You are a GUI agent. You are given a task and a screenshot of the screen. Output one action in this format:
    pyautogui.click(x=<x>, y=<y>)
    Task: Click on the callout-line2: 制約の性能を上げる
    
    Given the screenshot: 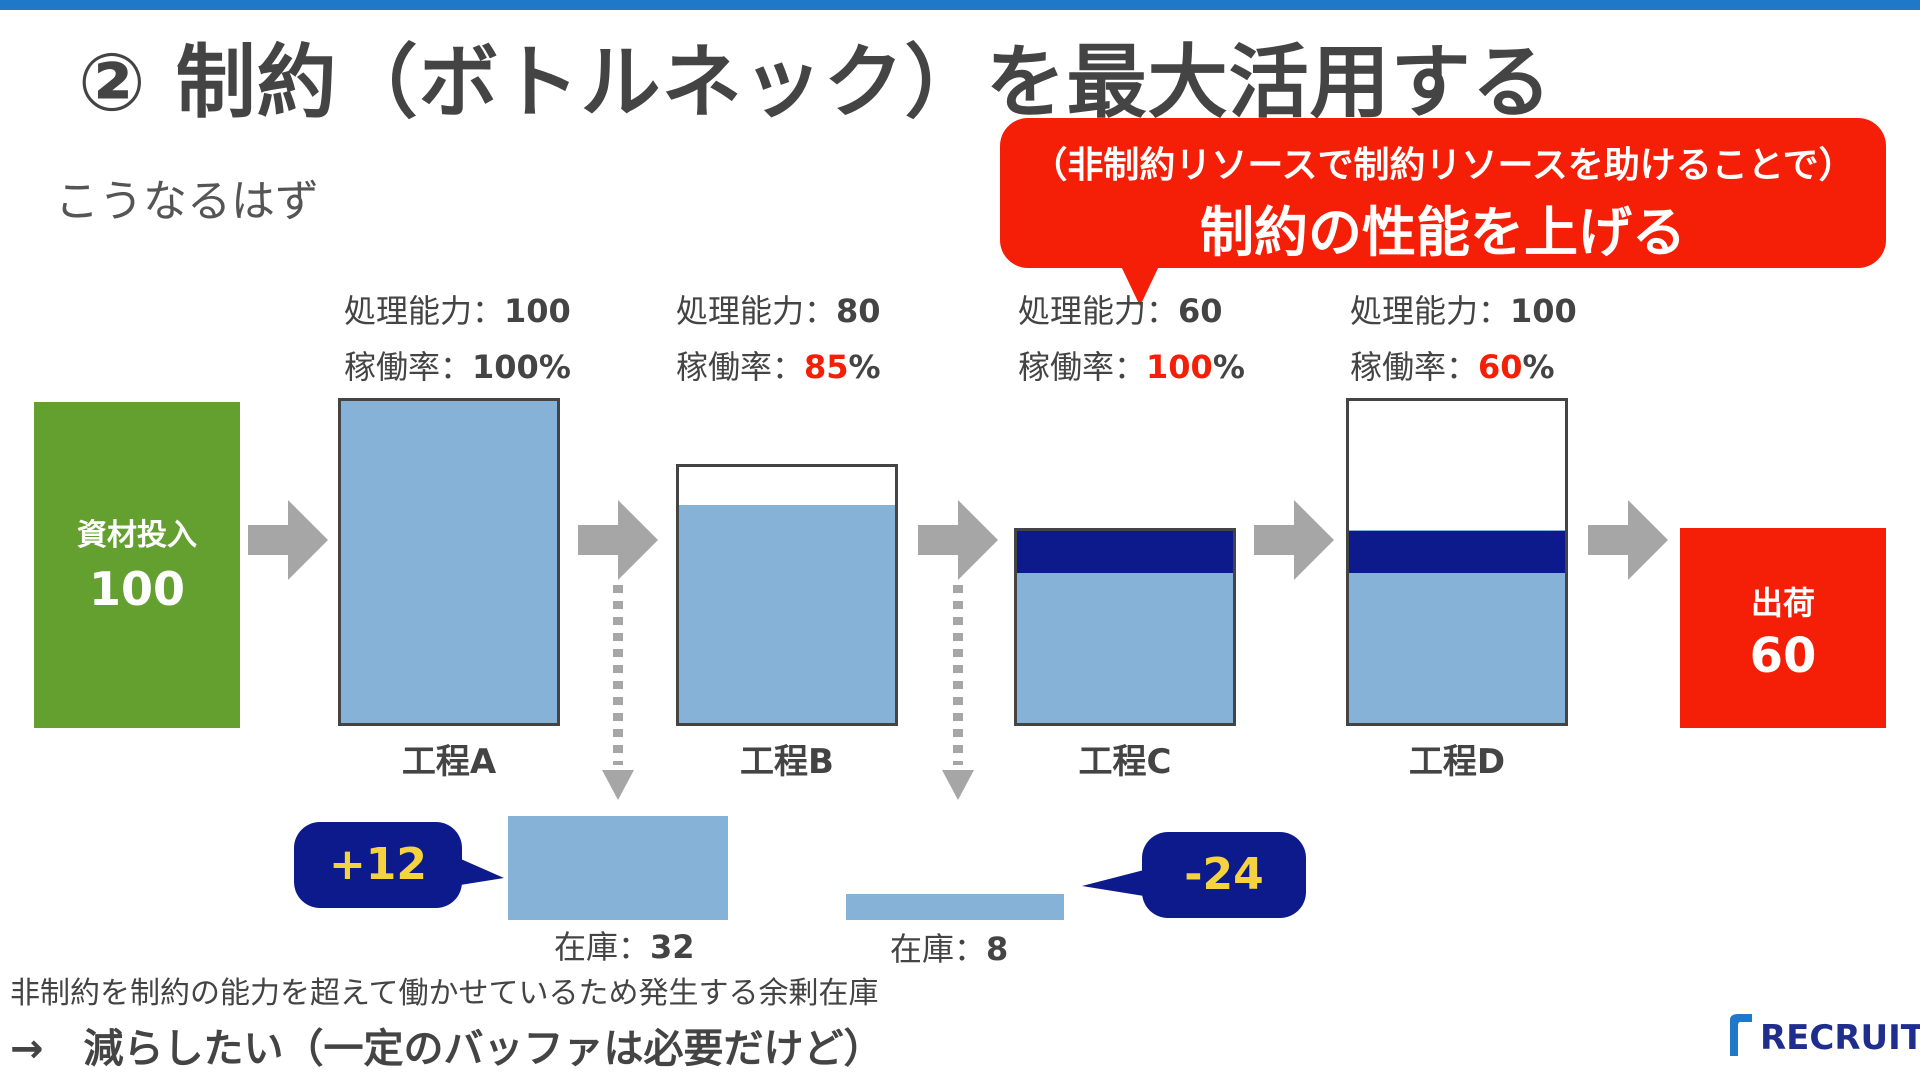 What is the action you would take?
    pyautogui.click(x=1443, y=232)
    